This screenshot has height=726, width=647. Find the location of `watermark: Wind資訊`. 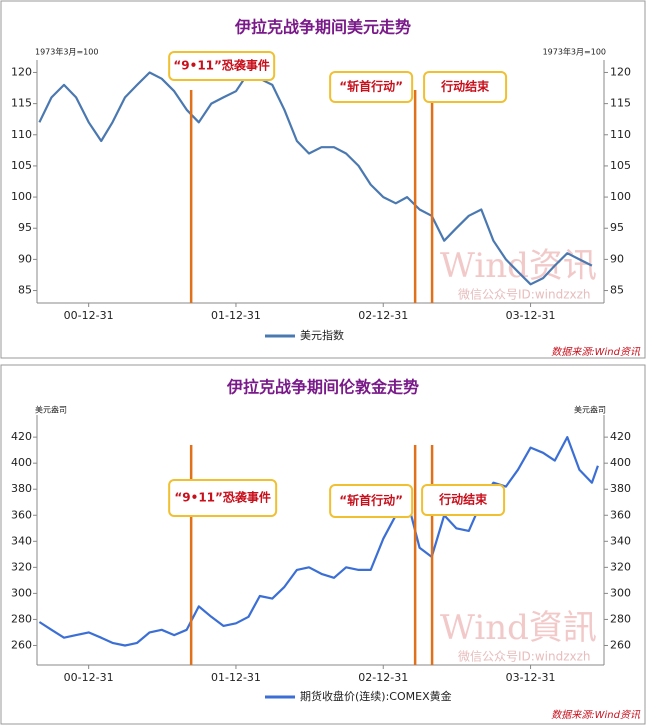

watermark: Wind資訊 is located at coordinates (518, 628).